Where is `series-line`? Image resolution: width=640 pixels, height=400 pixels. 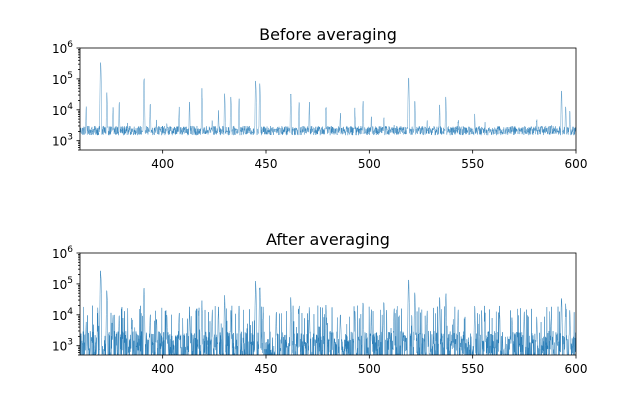 series-line is located at coordinates (328, 99).